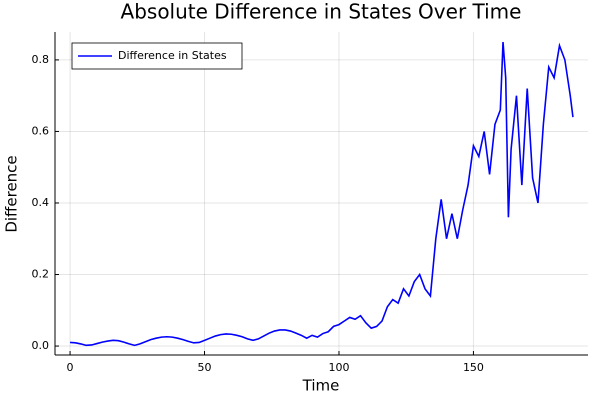 The width and height of the screenshot is (600, 400). I want to click on x-axis-label: Time, so click(321, 386).